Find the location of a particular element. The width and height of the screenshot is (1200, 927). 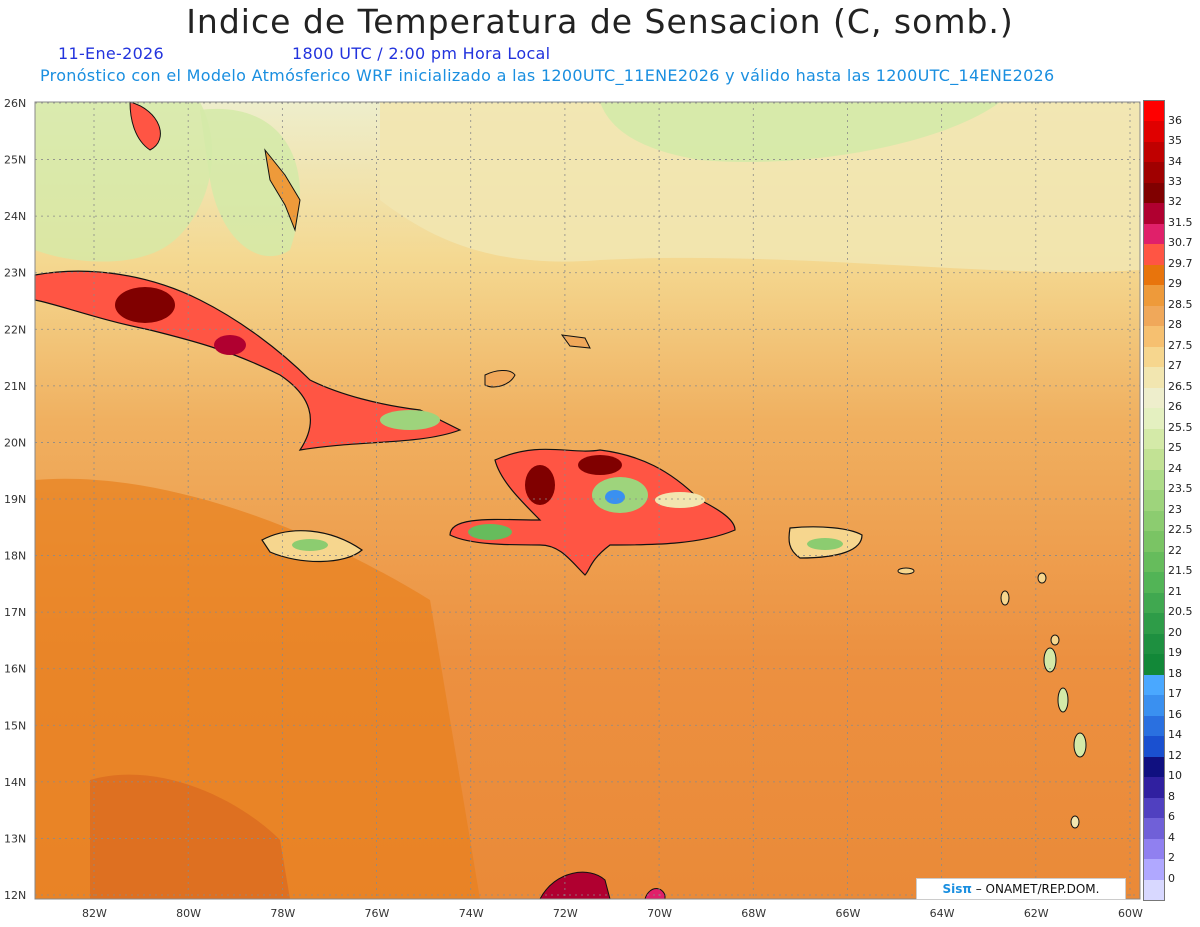

lon-label: 80W is located at coordinates (188, 913).